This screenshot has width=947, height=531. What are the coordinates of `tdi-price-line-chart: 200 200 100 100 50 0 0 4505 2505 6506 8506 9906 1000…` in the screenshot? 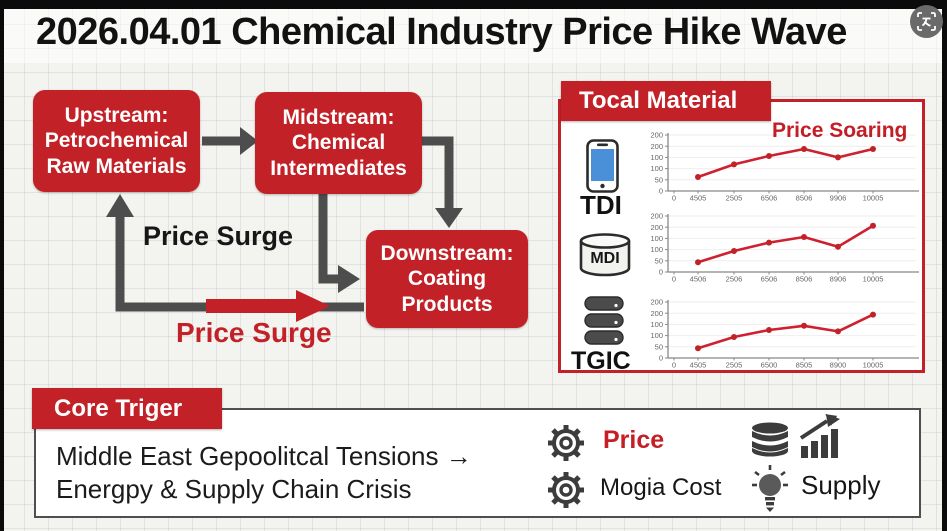 It's located at (784, 166).